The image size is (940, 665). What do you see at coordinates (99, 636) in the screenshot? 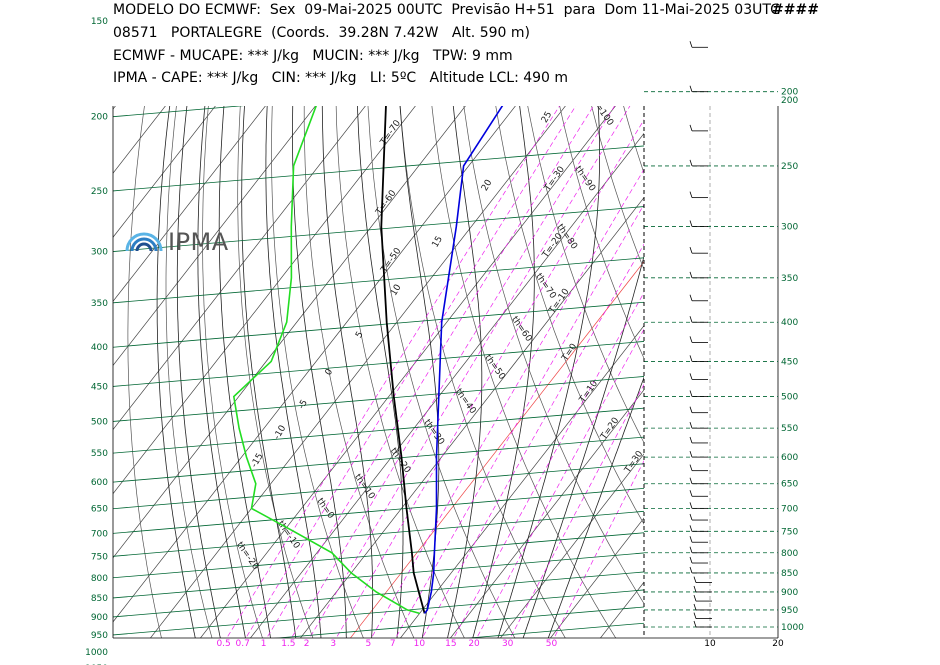
I see `pressure-label-left: 950` at bounding box center [99, 636].